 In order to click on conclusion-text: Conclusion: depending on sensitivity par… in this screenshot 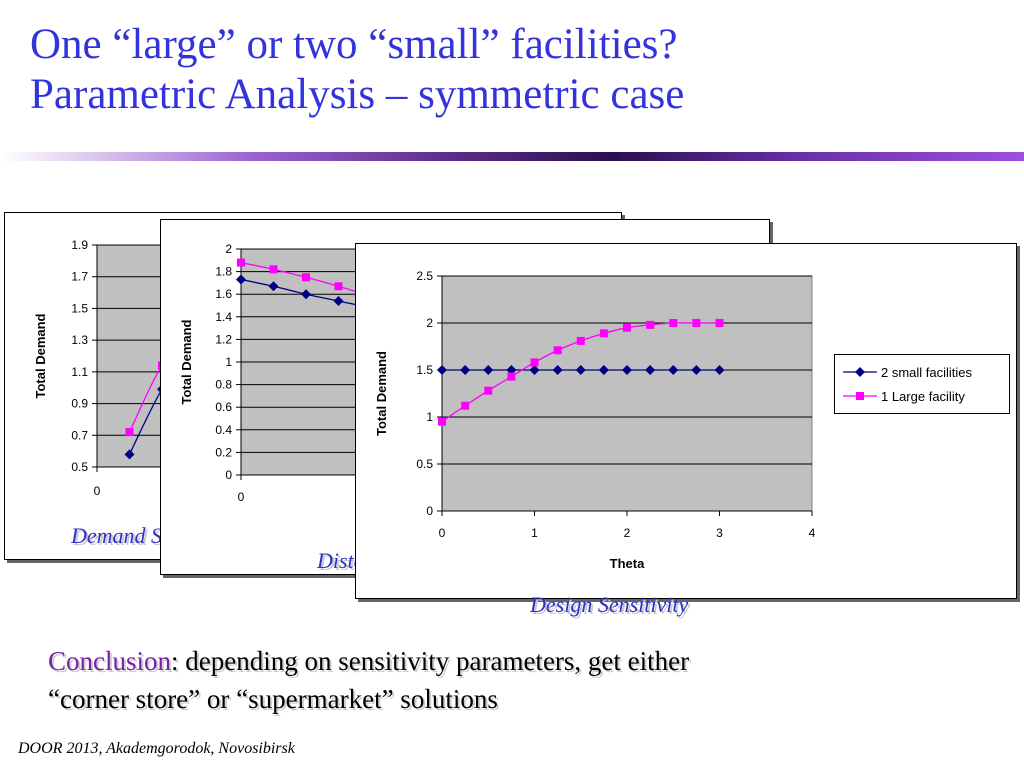, I will do `click(368, 680)`.